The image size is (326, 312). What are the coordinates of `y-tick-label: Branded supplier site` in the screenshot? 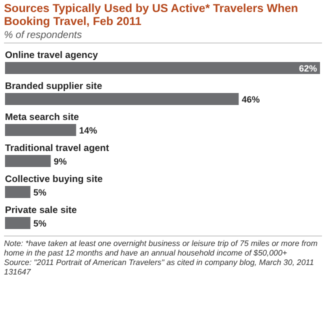 It's located at (53, 86).